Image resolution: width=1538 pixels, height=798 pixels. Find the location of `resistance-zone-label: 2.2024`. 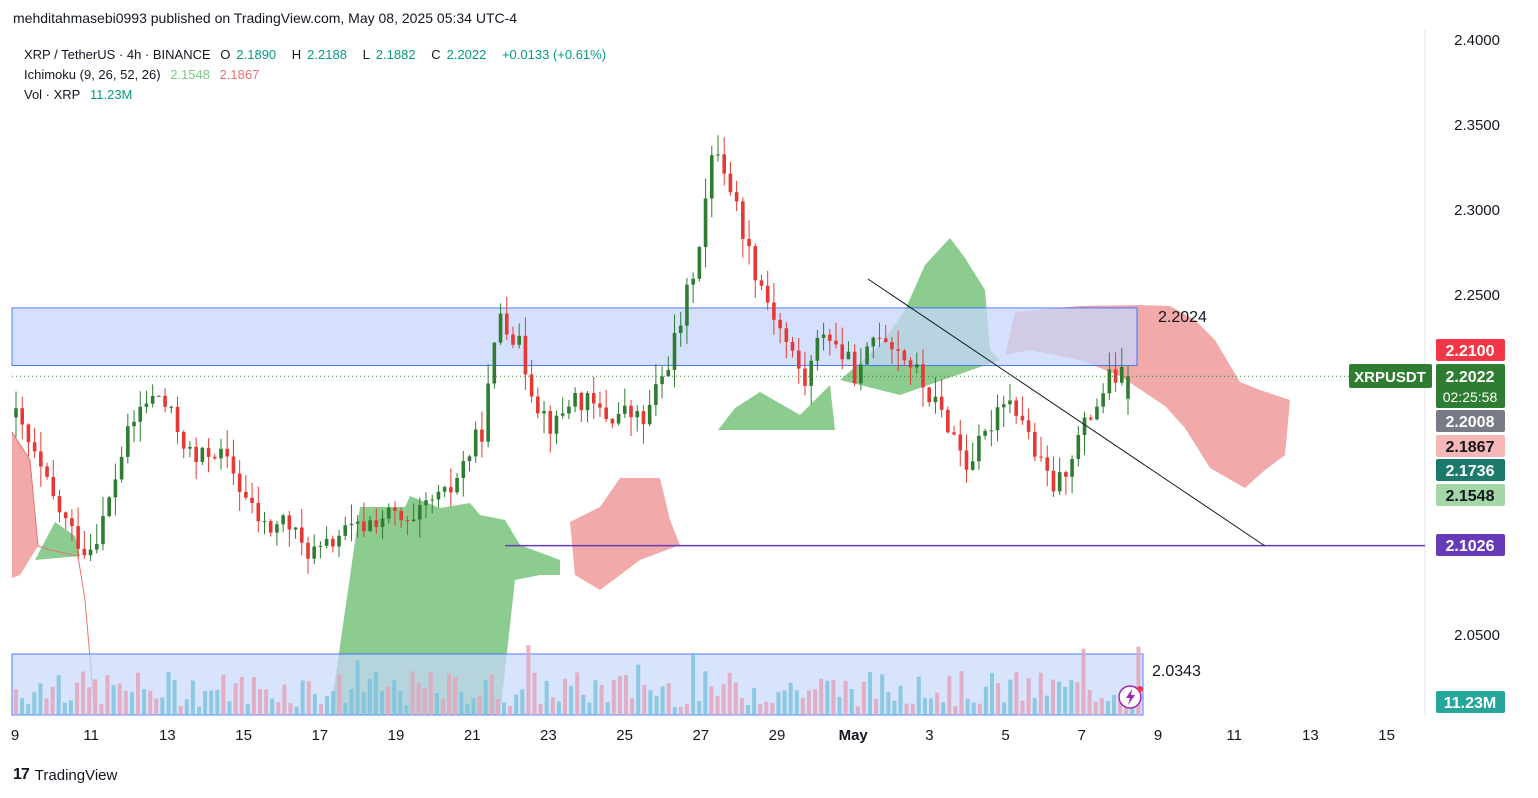

resistance-zone-label: 2.2024 is located at coordinates (1182, 317).